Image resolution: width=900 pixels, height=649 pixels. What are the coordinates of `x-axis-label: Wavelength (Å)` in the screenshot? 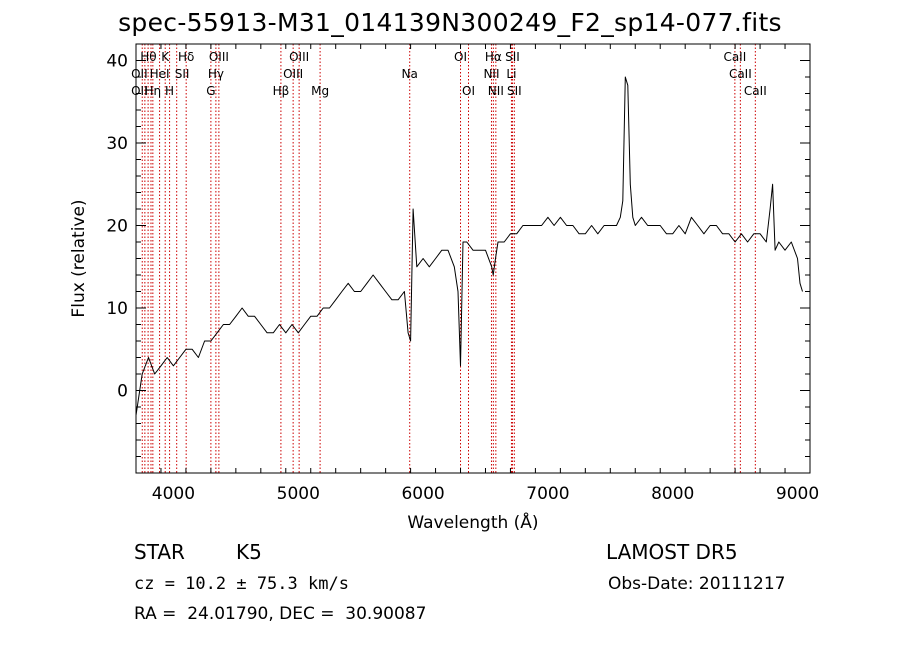 It's located at (472, 522).